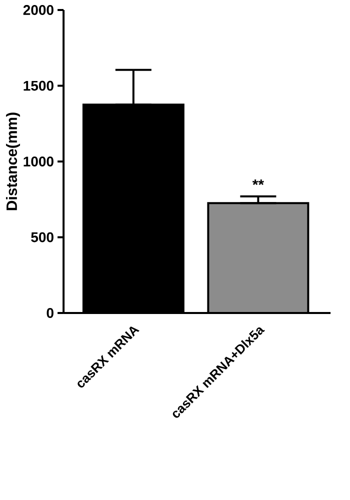 The width and height of the screenshot is (350, 500). Describe the element at coordinates (42, 237) in the screenshot. I see `y-tick-label: 500` at that location.